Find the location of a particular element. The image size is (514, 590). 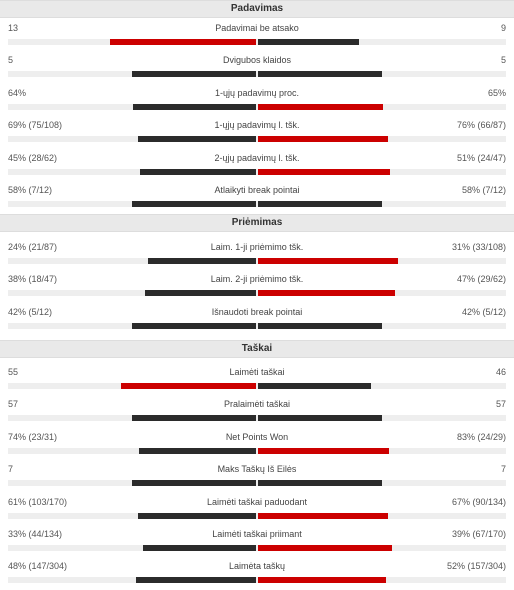

stat-left-value: 69% (75/108) is located at coordinates (35, 125).